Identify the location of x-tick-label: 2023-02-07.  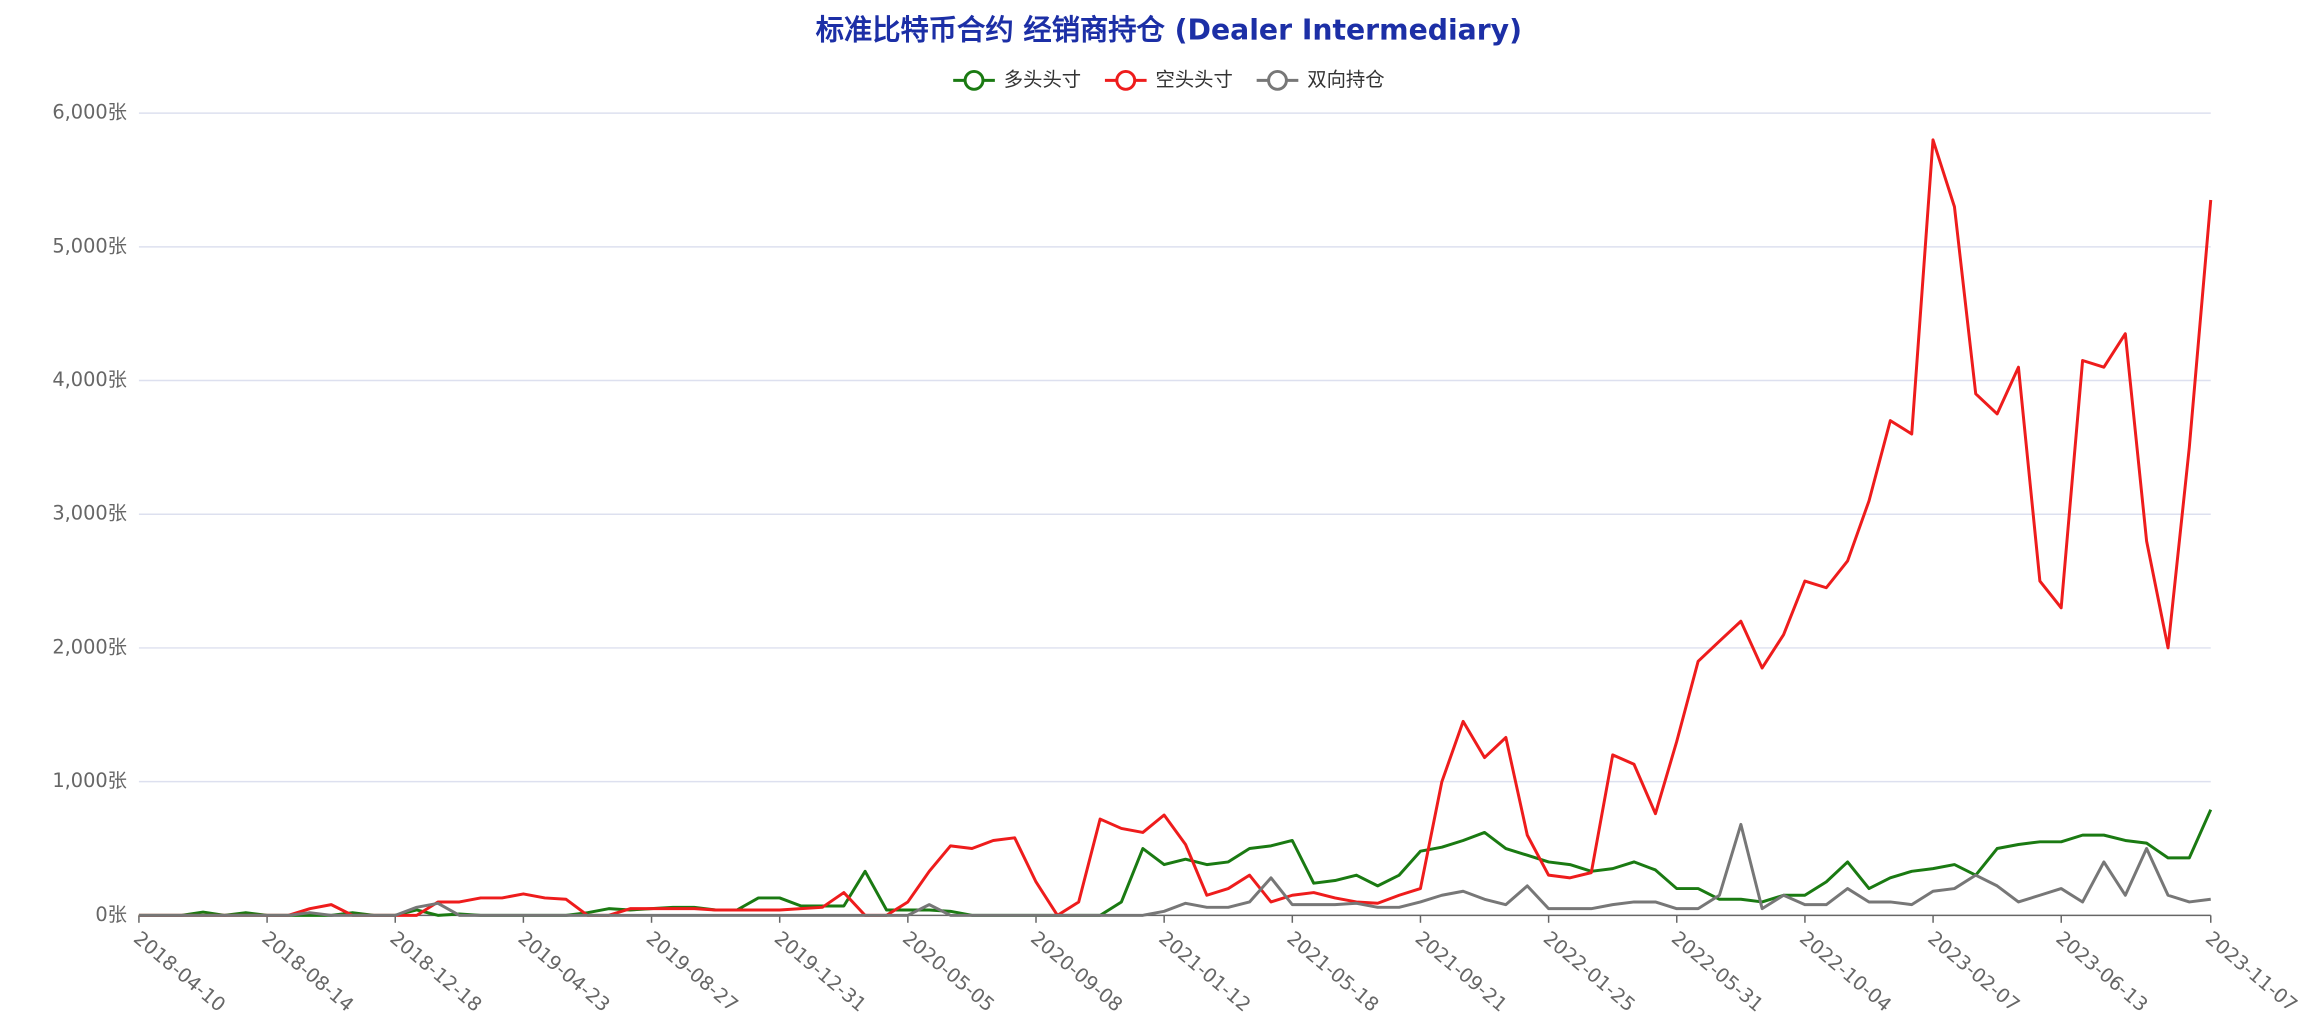
(1973, 972).